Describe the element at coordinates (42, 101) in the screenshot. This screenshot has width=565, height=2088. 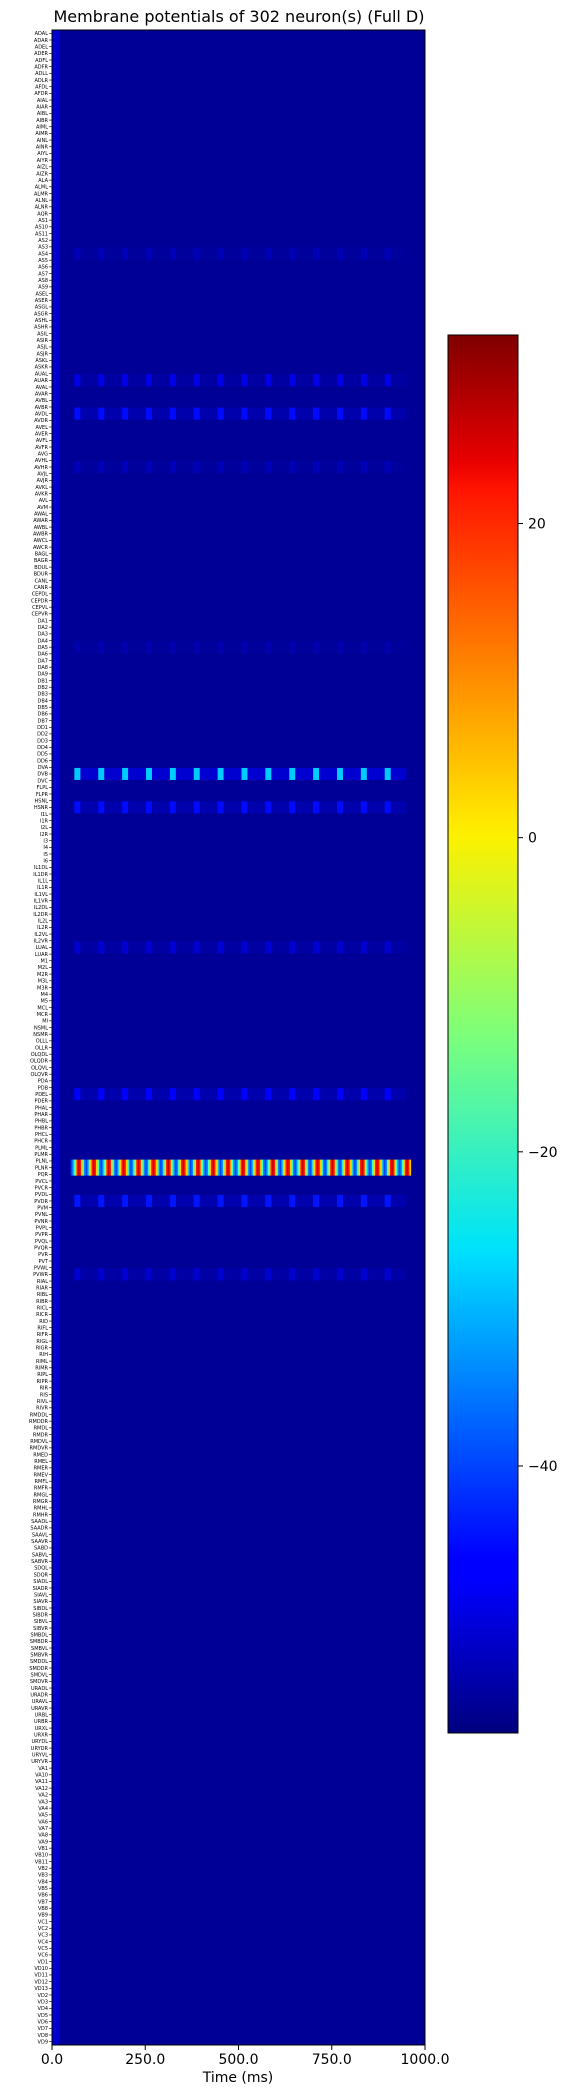
I see `y-tick-label: AIAL` at that location.